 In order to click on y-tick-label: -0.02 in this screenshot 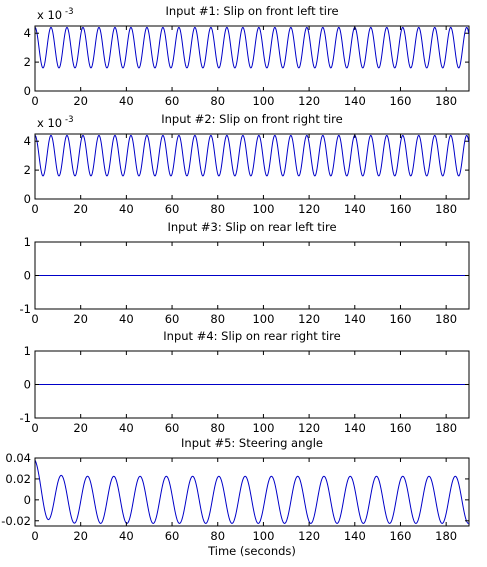, I will do `click(16, 521)`.